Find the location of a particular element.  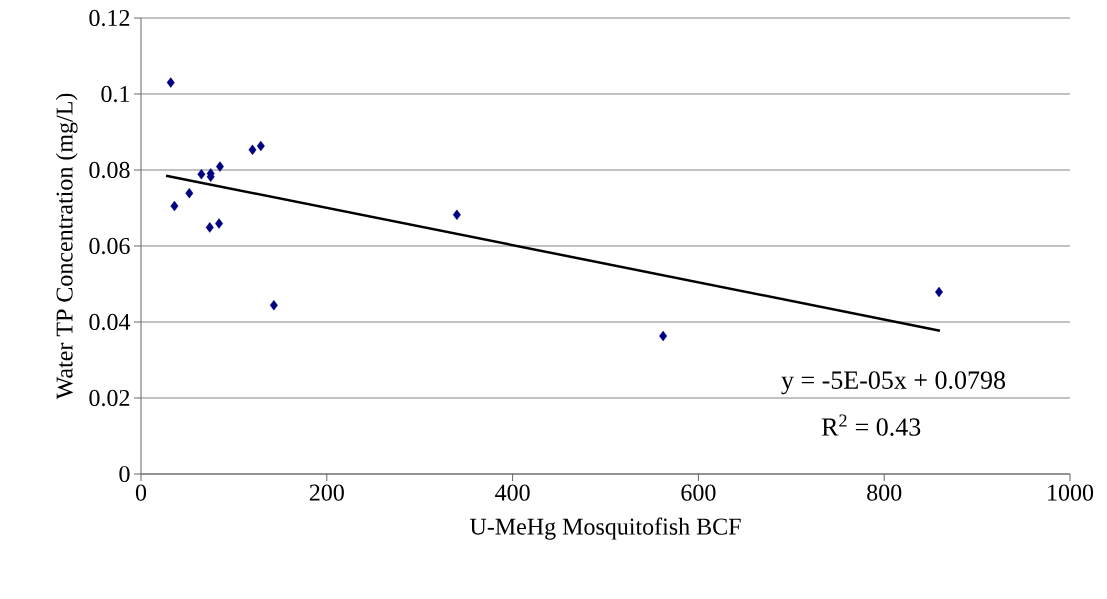

x-tick-label: 800 is located at coordinates (884, 492).